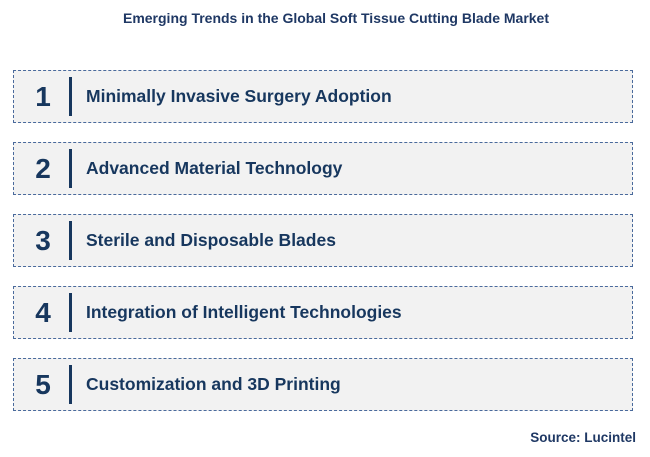  Describe the element at coordinates (43, 96) in the screenshot. I see `trend-number: 1` at that location.